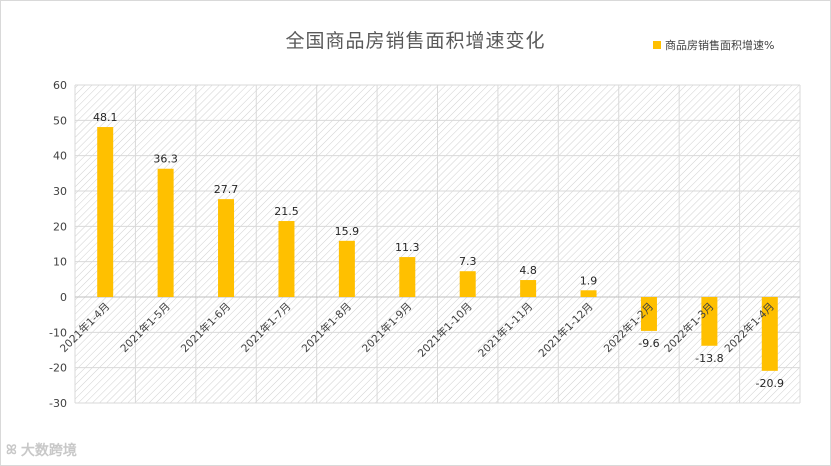  What do you see at coordinates (58, 368) in the screenshot?
I see `y-tick-label: -20` at bounding box center [58, 368].